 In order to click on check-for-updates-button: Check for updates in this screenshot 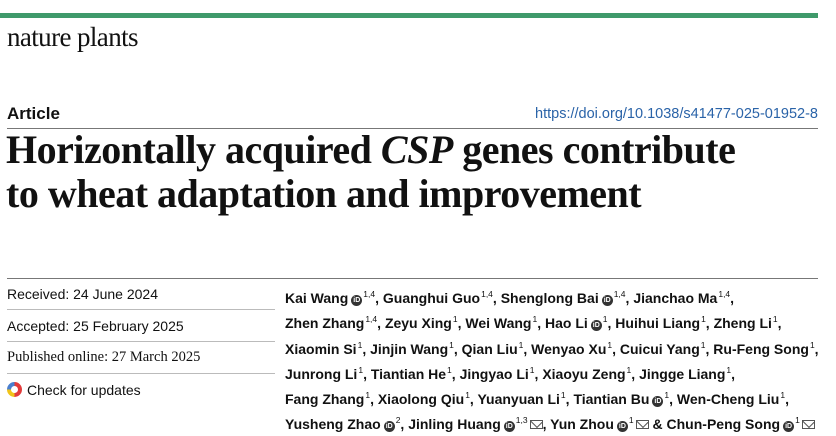, I will do `click(141, 389)`.